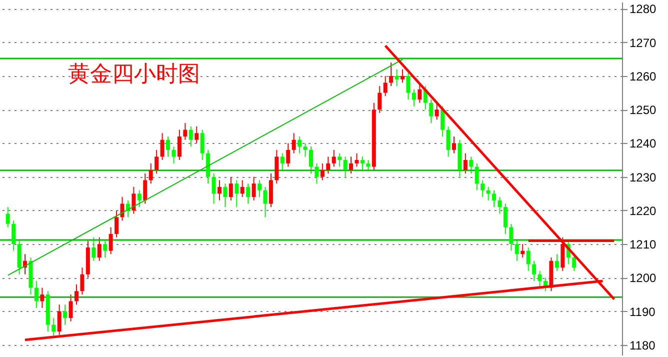 Image resolution: width=668 pixels, height=357 pixels. I want to click on y-tick-label: 1250, so click(643, 110).